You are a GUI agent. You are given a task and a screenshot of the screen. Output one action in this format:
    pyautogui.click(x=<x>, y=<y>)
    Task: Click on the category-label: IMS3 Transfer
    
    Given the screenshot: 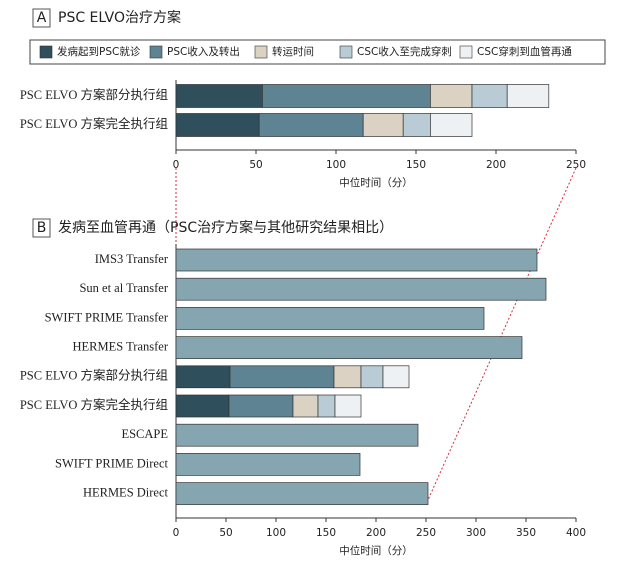 What is the action you would take?
    pyautogui.click(x=132, y=259)
    